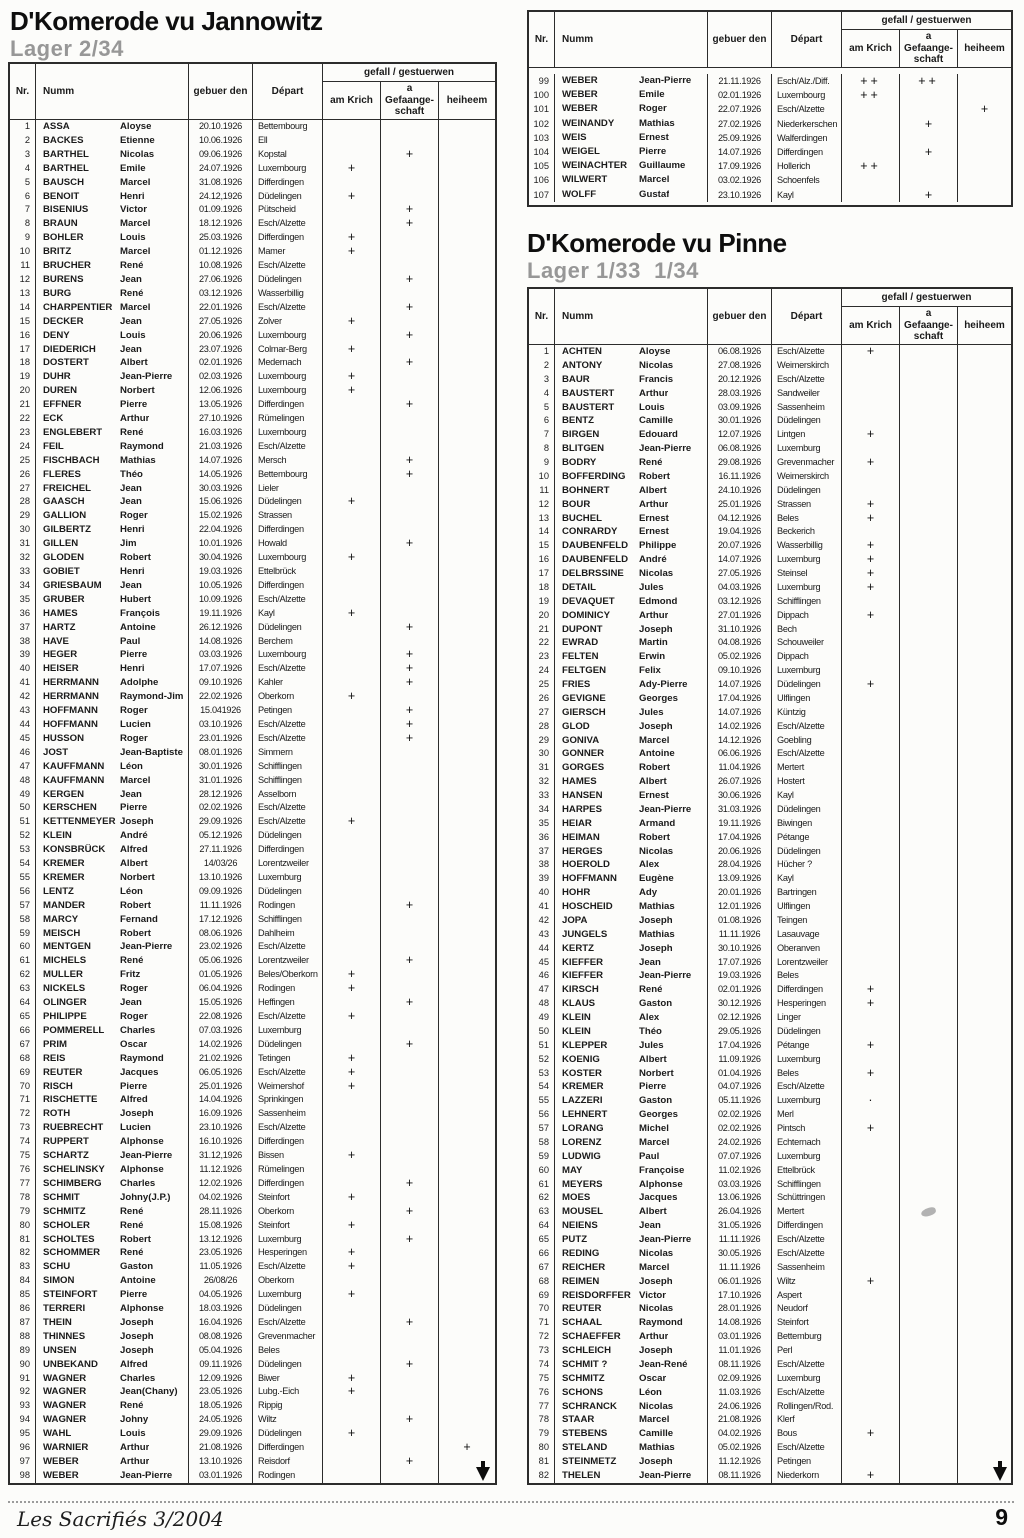 This screenshot has width=1024, height=1538. Describe the element at coordinates (221, 1128) in the screenshot. I see `birth-date: 23.10.1926` at that location.